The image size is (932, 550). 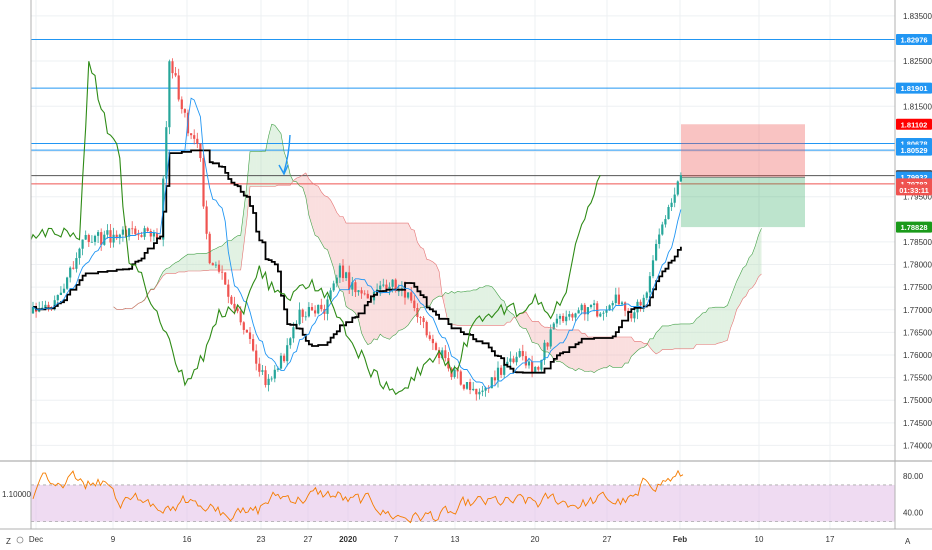 What do you see at coordinates (908, 541) in the screenshot?
I see `auto-scale-button: A` at bounding box center [908, 541].